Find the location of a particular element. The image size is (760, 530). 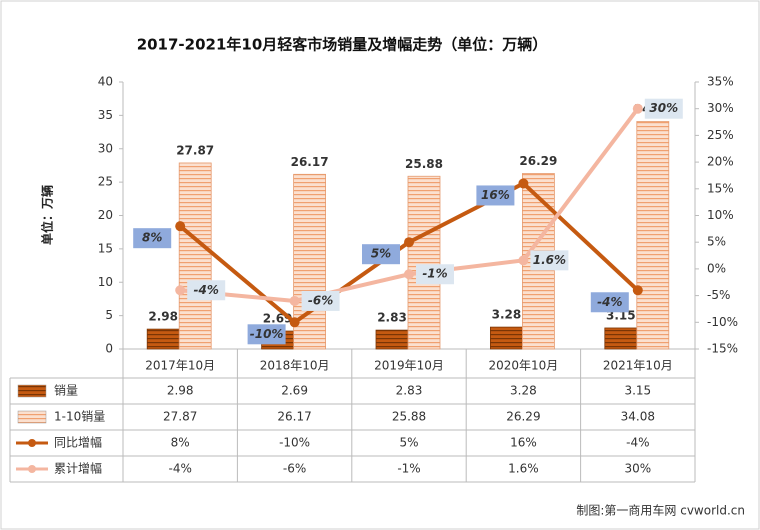

point-label: 16% is located at coordinates (495, 195).